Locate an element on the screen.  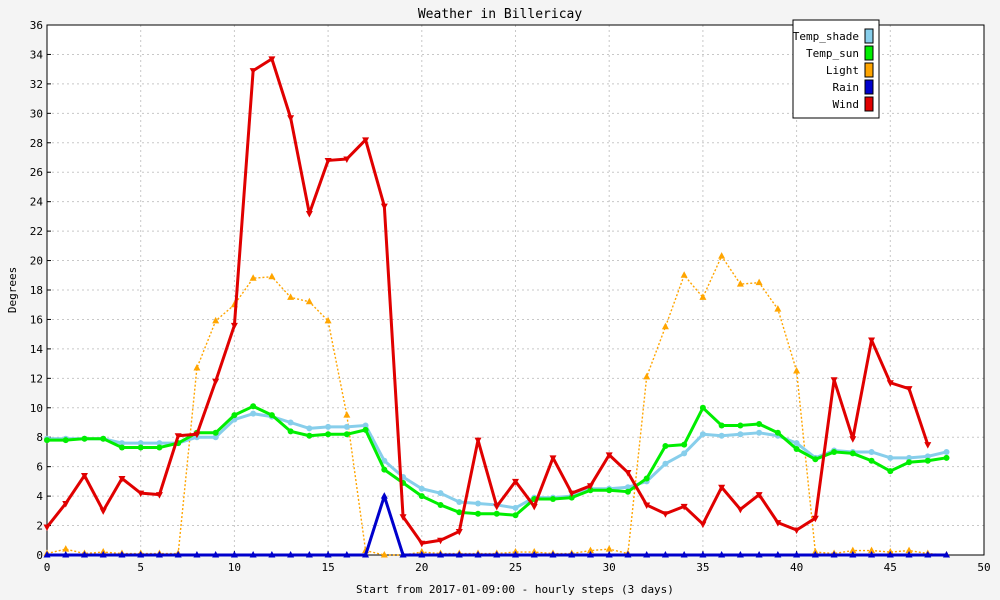
legend-swatch-light is located at coordinates (869, 70).